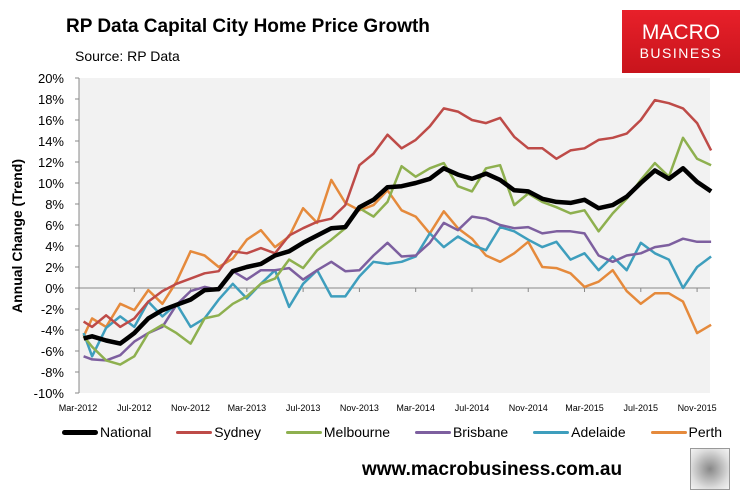  Describe the element at coordinates (697, 408) in the screenshot. I see `x-tick-label: Nov-2015` at that location.